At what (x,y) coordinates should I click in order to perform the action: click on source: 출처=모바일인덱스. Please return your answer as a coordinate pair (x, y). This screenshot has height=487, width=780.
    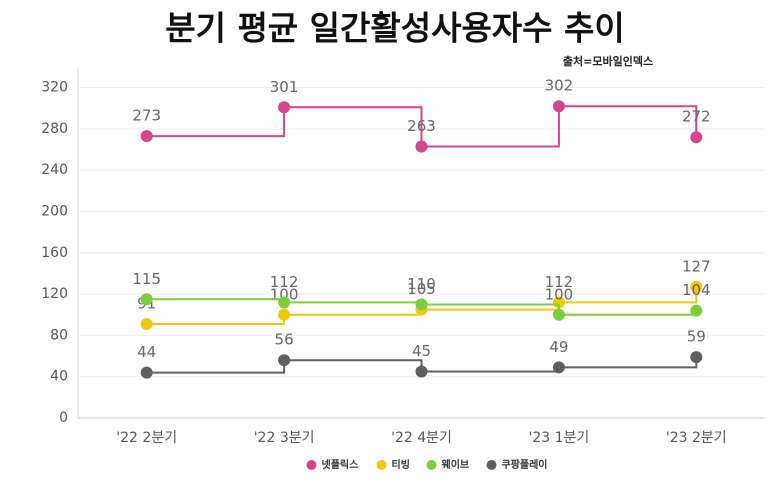
    Looking at the image, I should click on (608, 61).